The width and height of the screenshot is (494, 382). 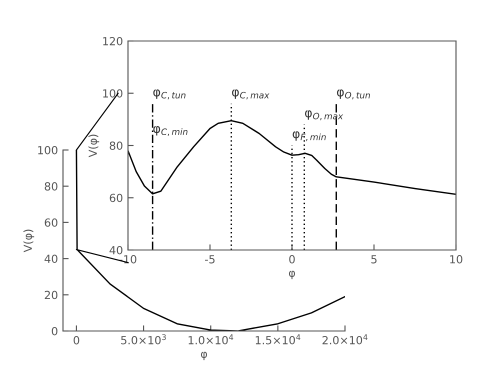 I want to click on annotation: φ$_{C,max}$, so click(x=251, y=94).